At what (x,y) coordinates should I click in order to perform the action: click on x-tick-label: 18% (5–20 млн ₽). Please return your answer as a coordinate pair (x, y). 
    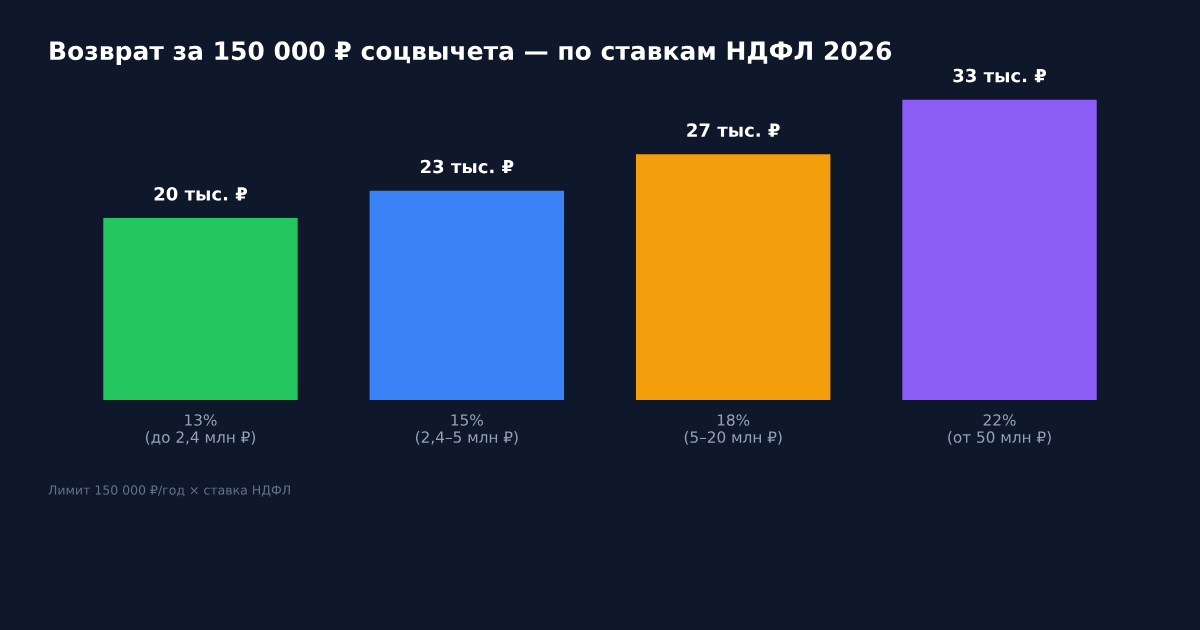
    Looking at the image, I should click on (733, 429).